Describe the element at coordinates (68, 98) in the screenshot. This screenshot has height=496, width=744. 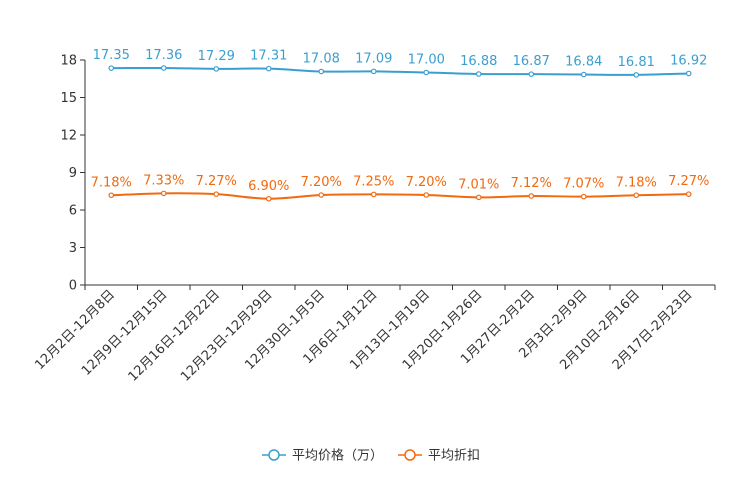
I see `y-tick-label: 15` at that location.